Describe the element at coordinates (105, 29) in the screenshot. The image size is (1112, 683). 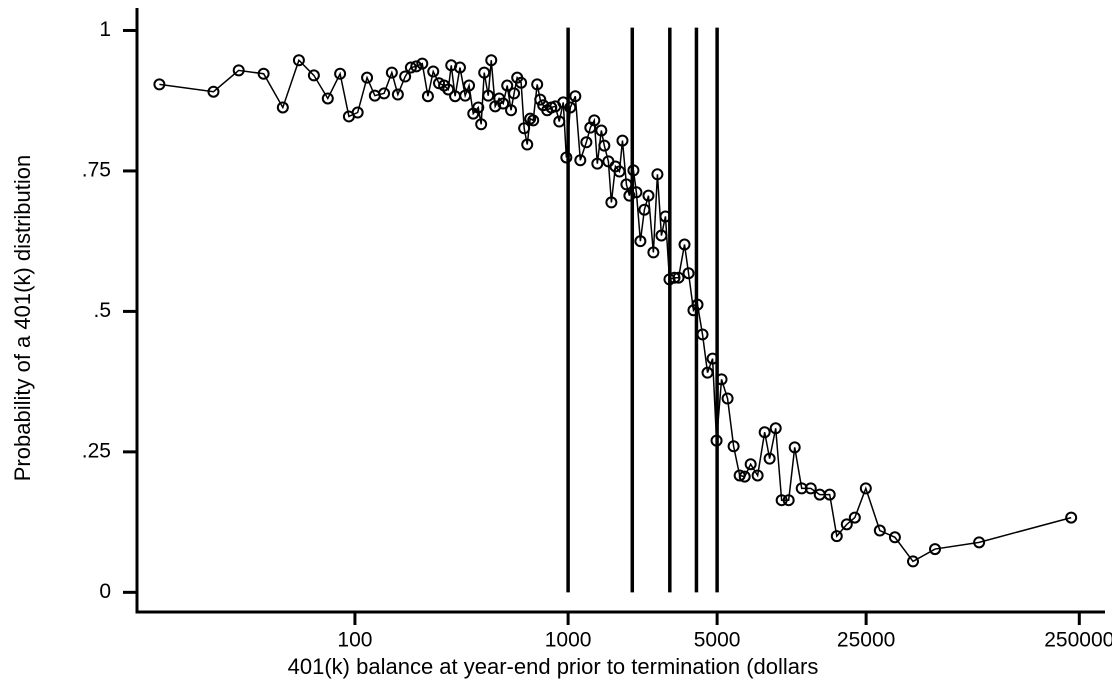
I see `y-tick-label: 1` at that location.